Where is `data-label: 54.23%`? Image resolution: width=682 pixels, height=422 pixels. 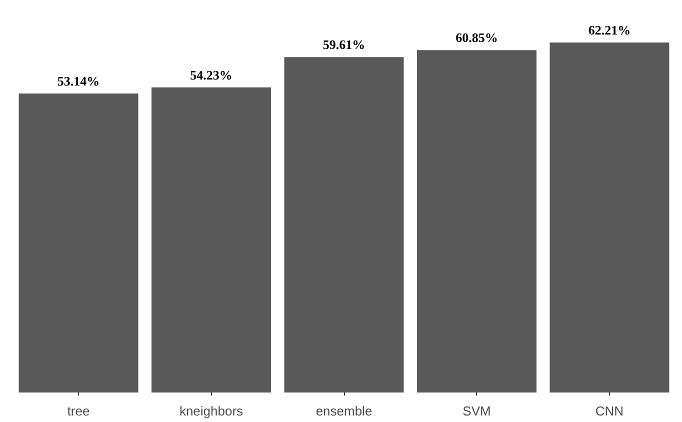
data-label: 54.23% is located at coordinates (211, 74).